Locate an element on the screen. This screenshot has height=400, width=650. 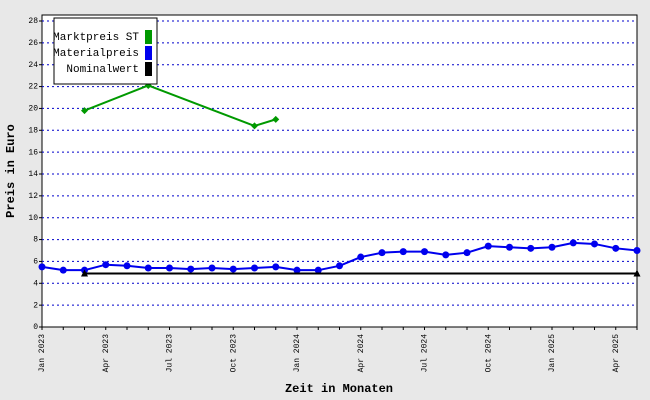
y-tick-label: 16 is located at coordinates (33, 152).